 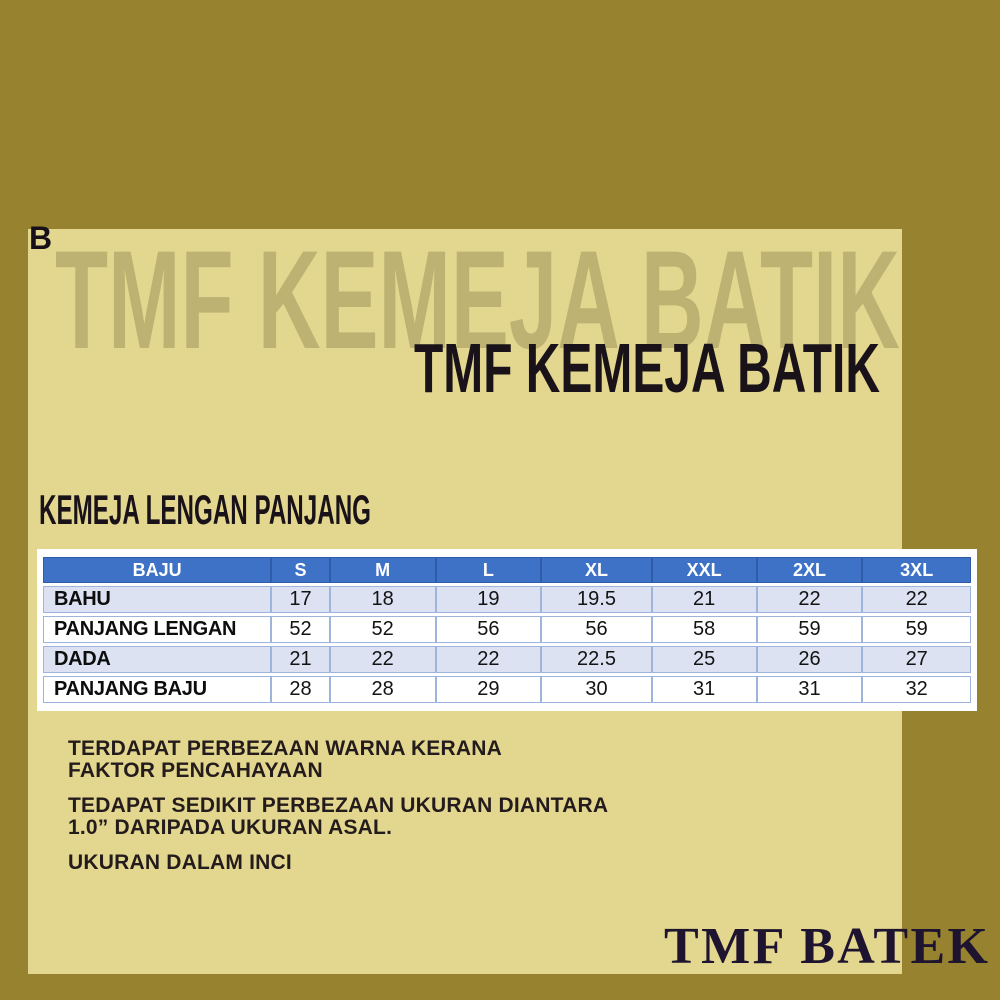 I want to click on column-header: L, so click(x=488, y=570).